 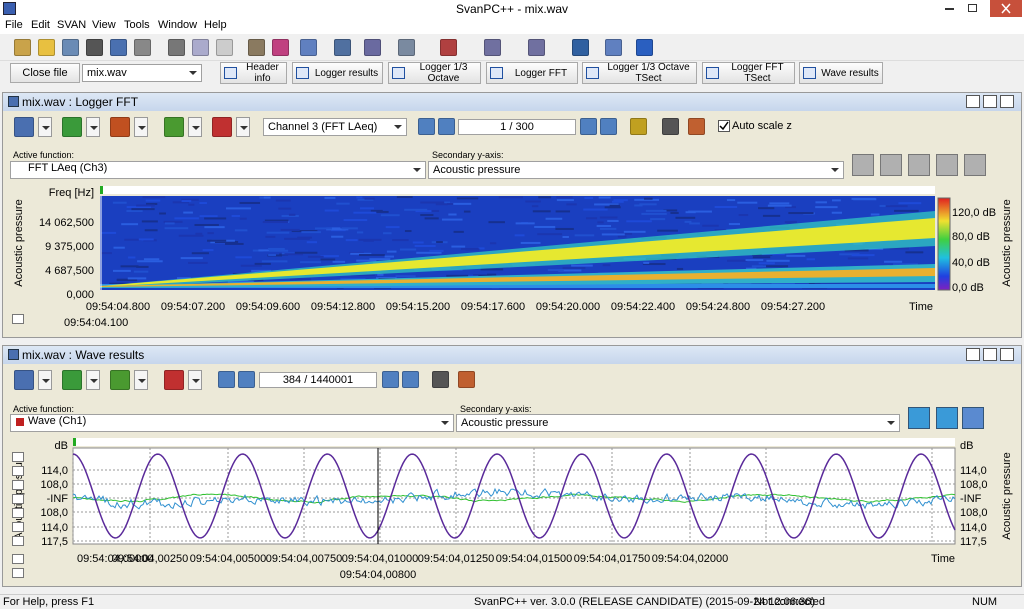 I want to click on page-box: 1 / 300, so click(x=517, y=127).